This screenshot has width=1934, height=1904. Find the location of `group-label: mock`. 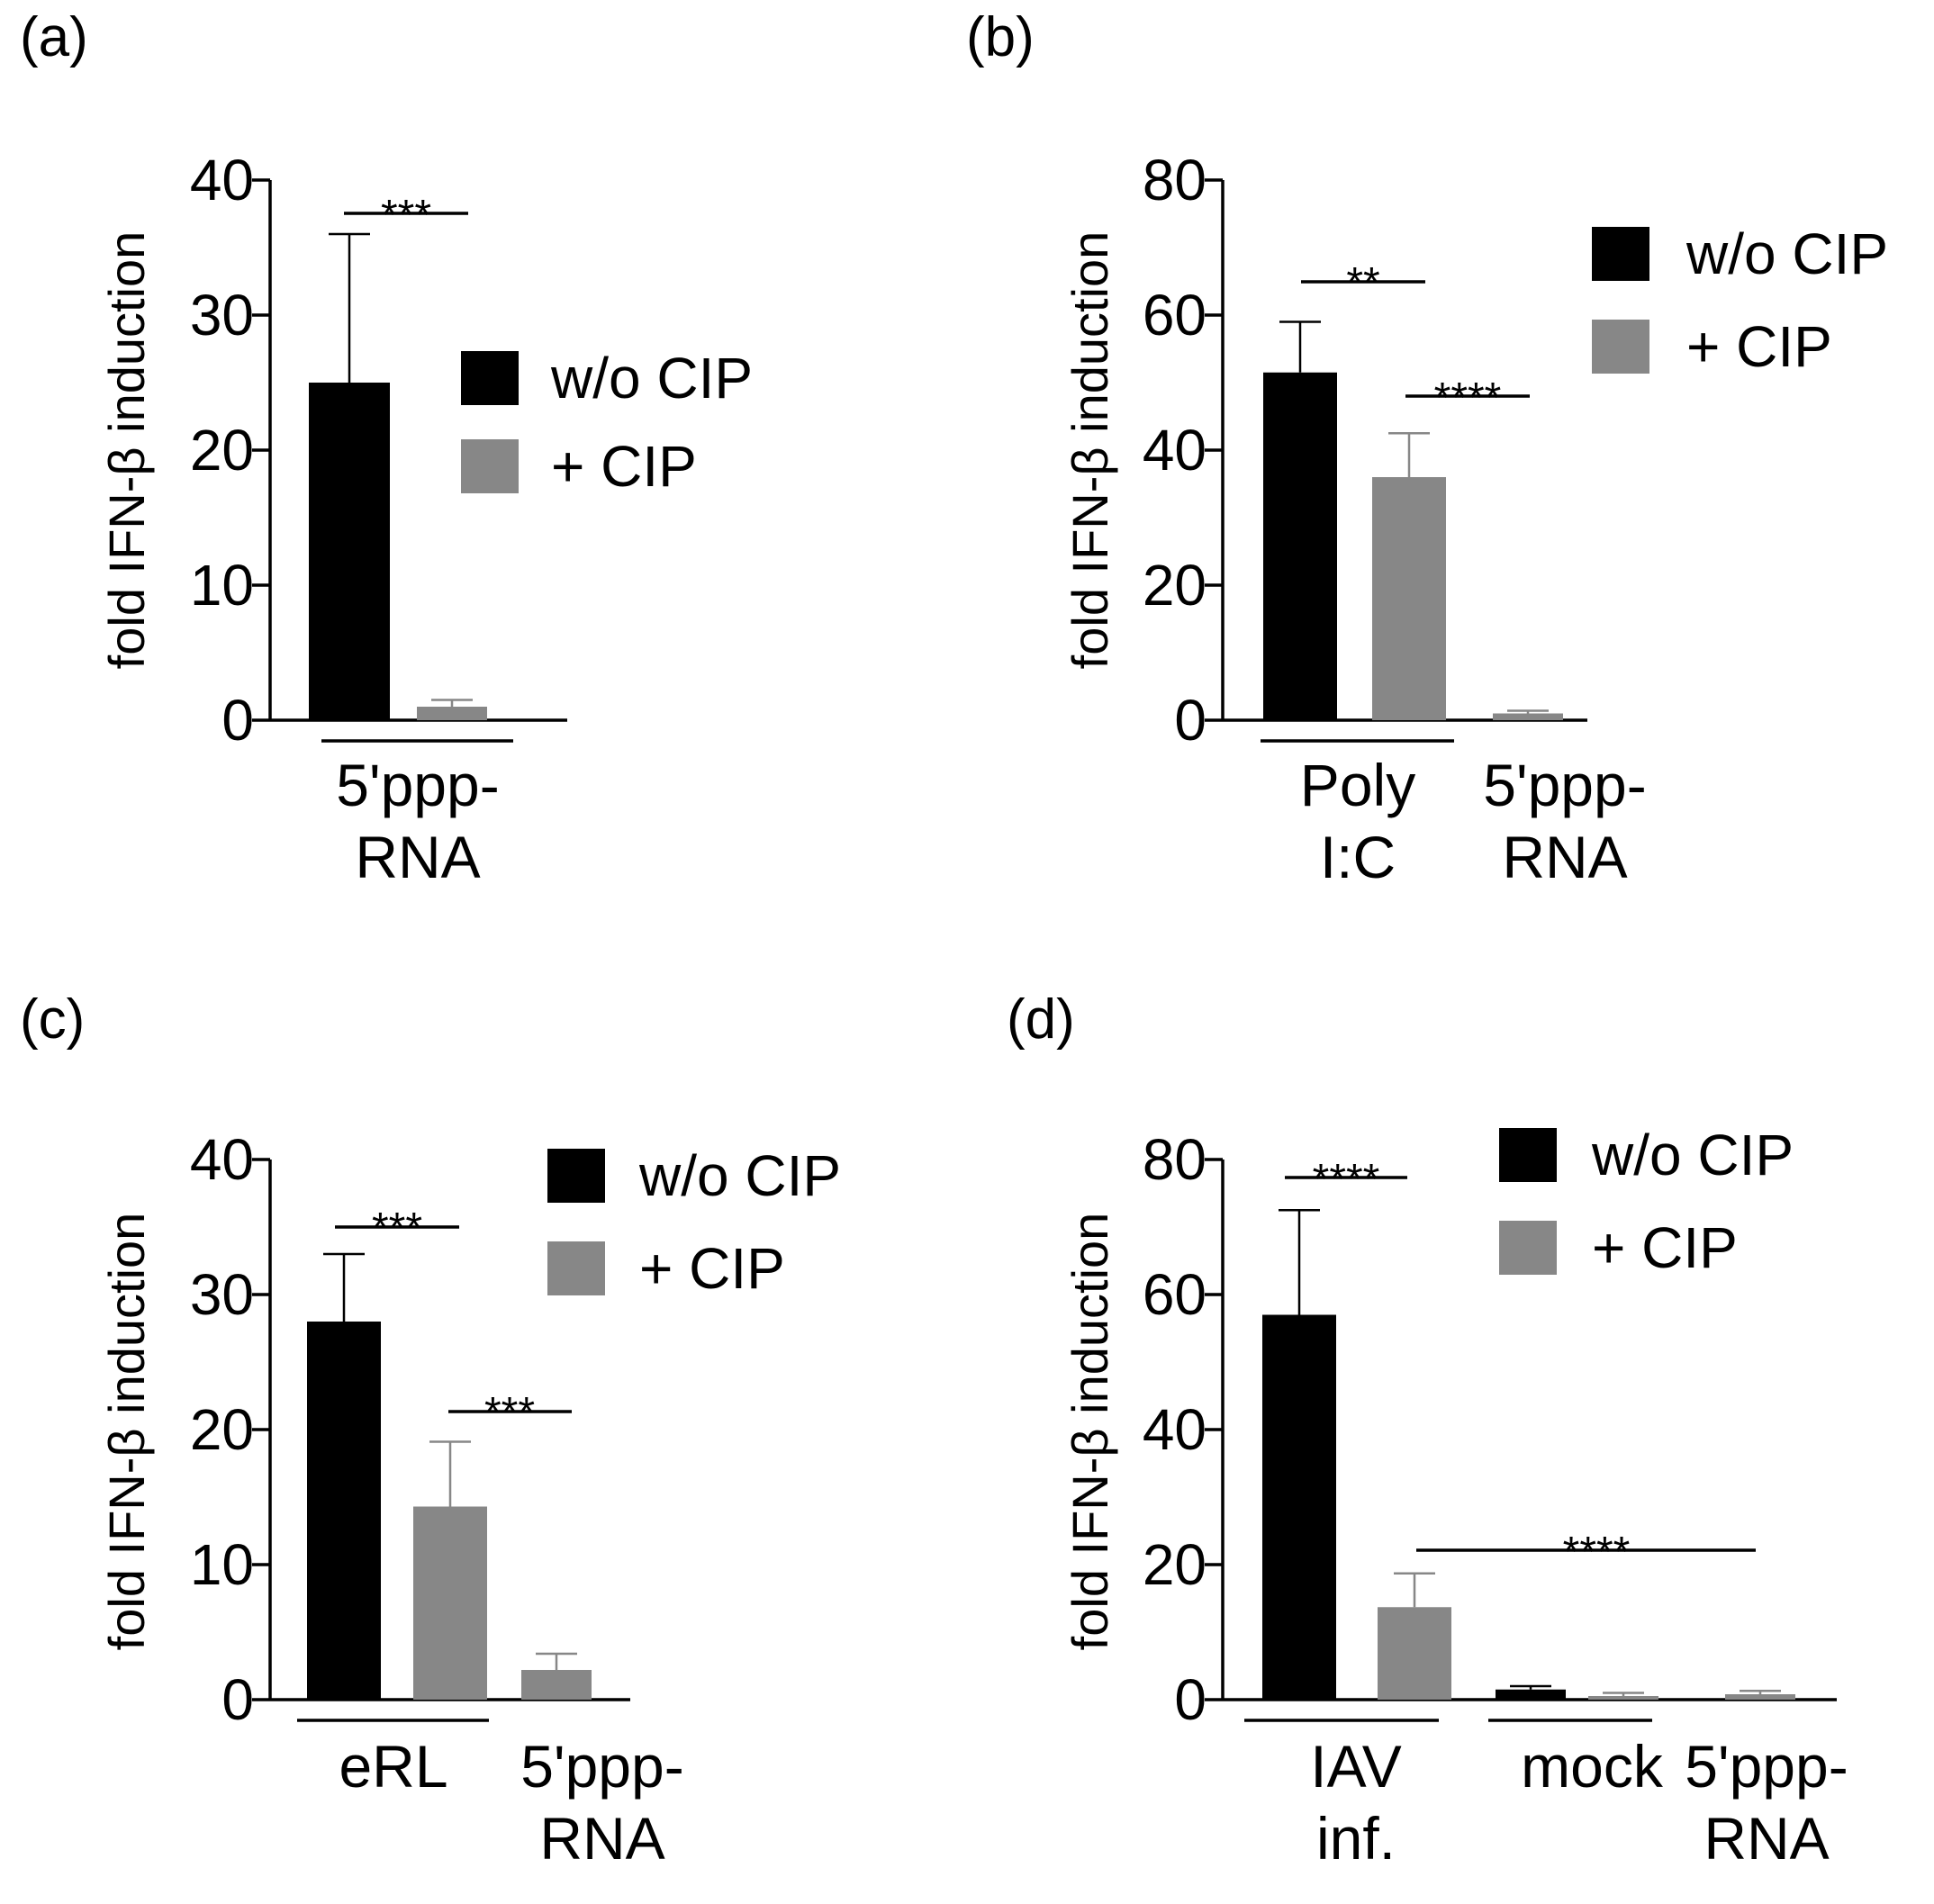

group-label: mock is located at coordinates (1592, 1766).